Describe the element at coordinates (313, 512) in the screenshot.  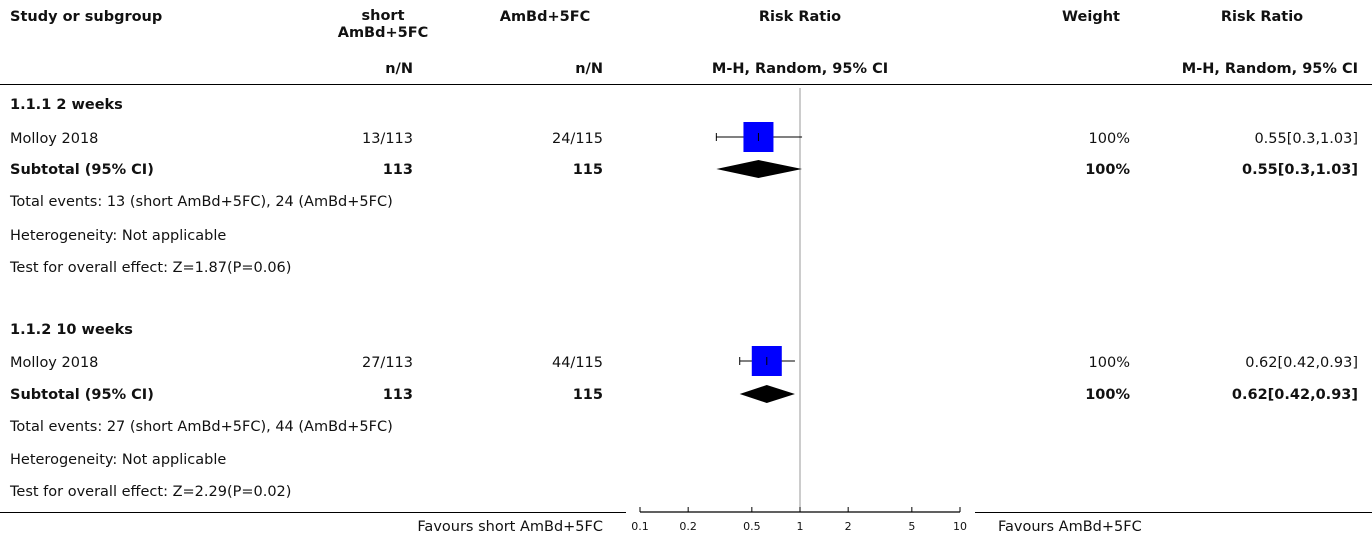
I see `footer-rule-left` at that location.